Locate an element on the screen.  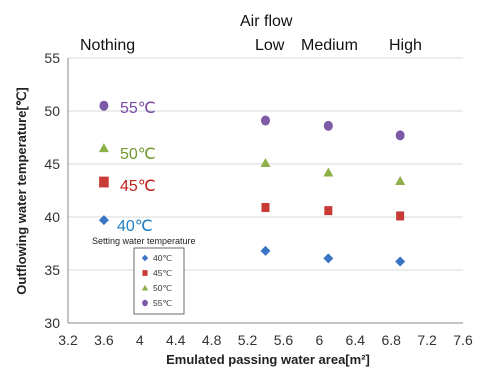
legend-marker-diamond is located at coordinates (145, 258).